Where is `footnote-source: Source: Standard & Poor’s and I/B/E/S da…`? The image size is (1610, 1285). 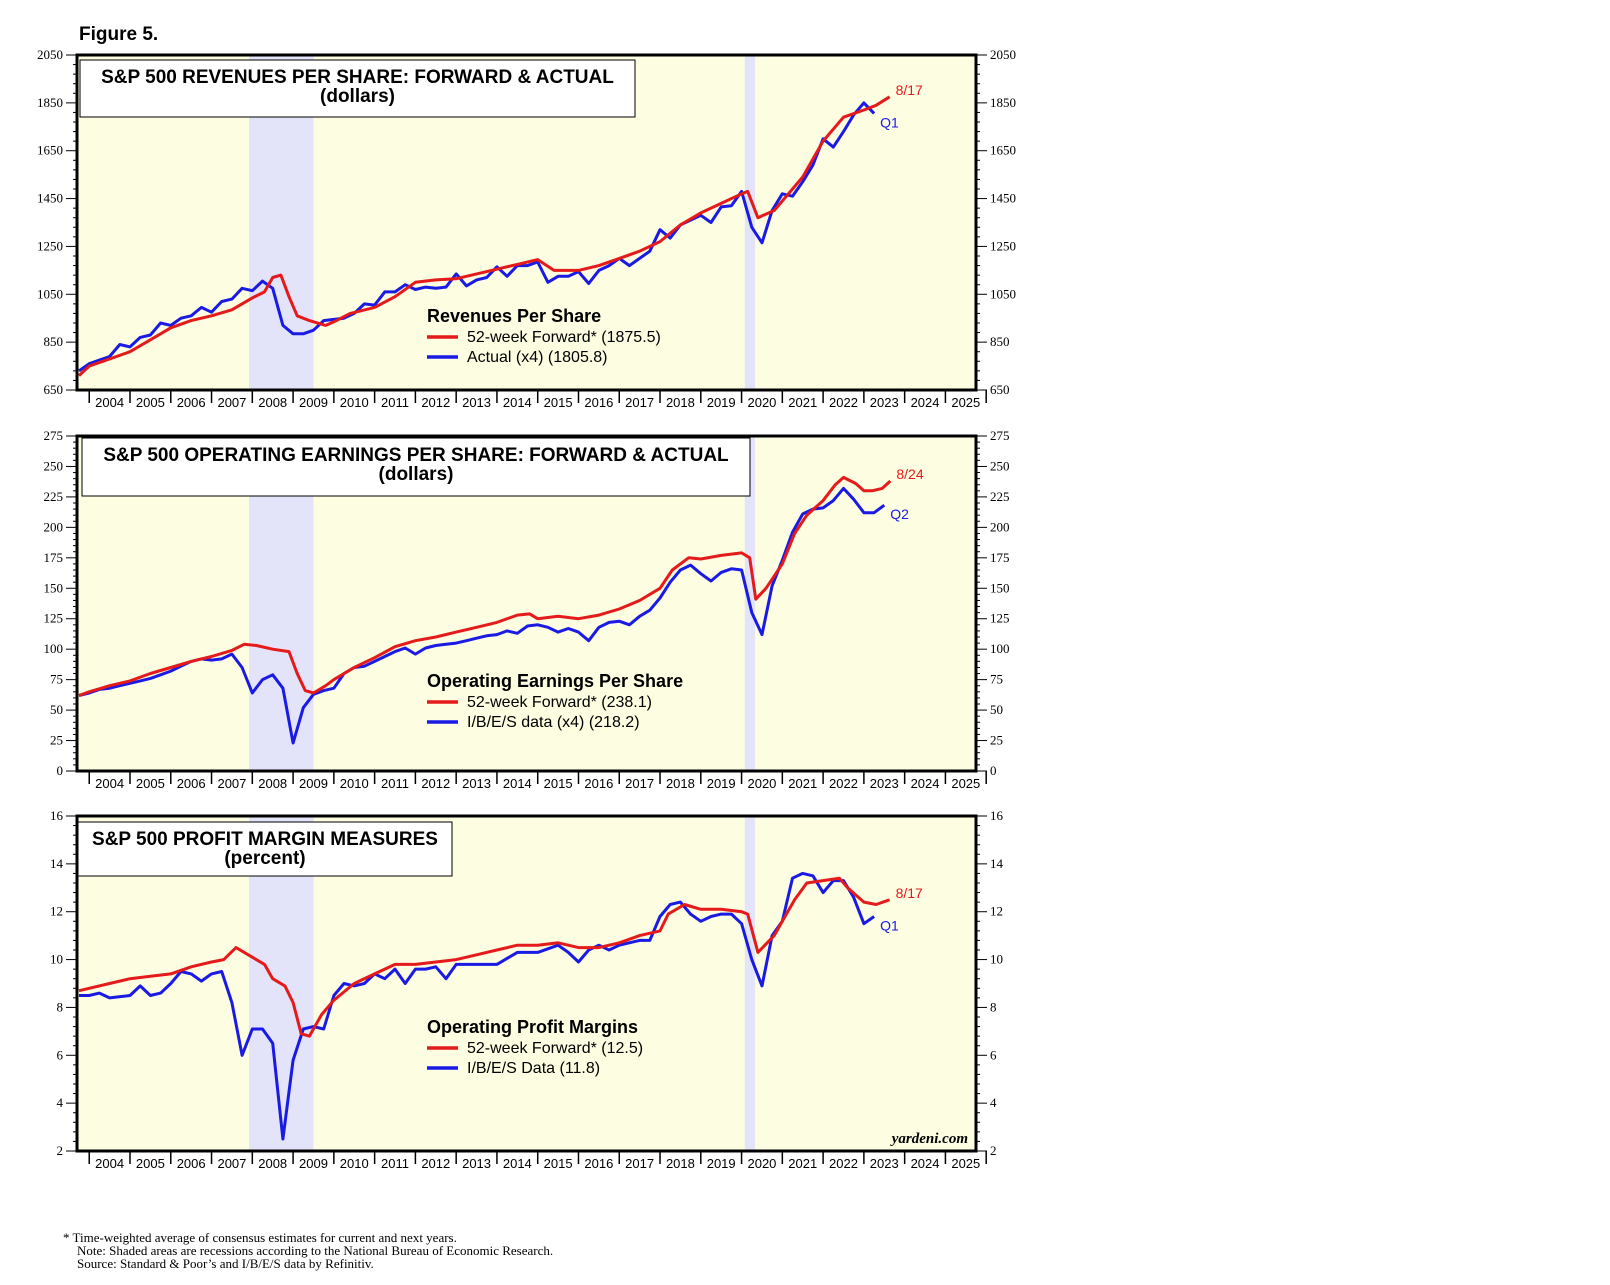
footnote-source: Source: Standard & Poor’s and I/B/E/S da… is located at coordinates (225, 1263).